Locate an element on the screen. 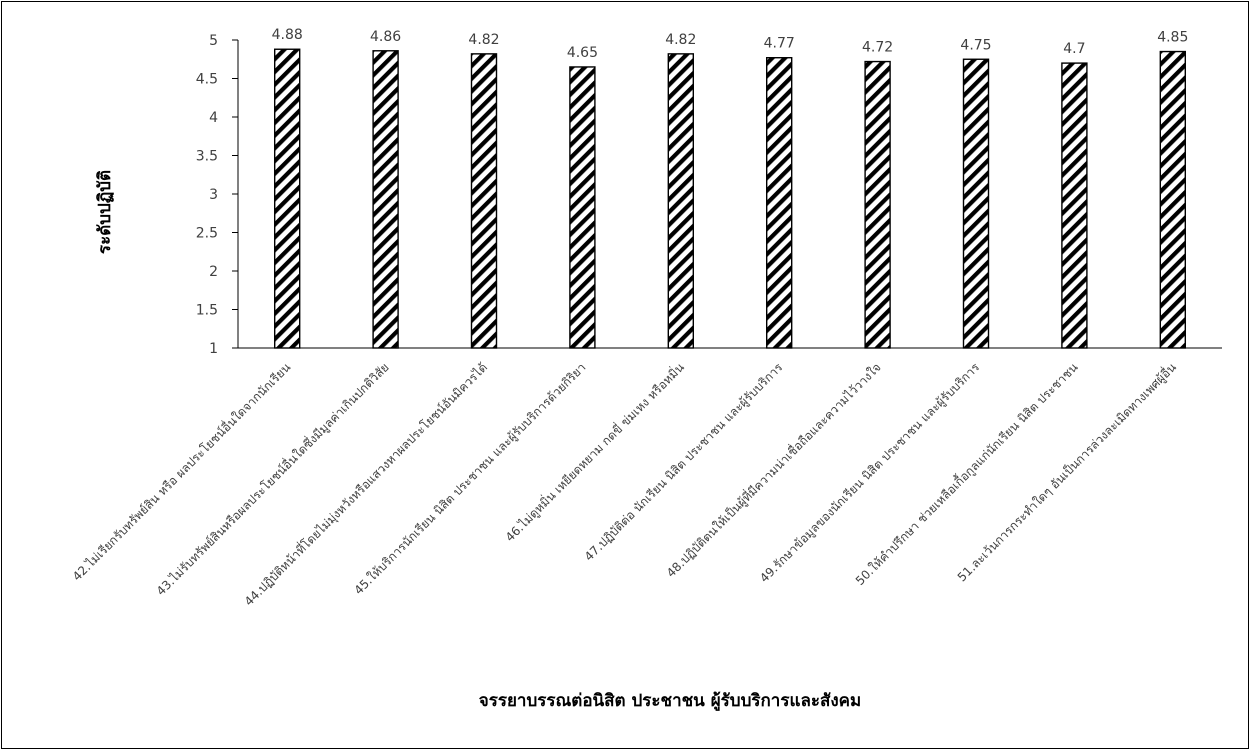 Image resolution: width=1252 pixels, height=752 pixels. y-tick-label: 1.5 is located at coordinates (207, 311).